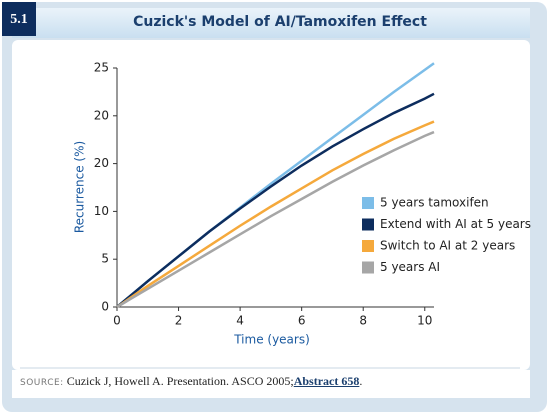 This screenshot has width=550, height=415. I want to click on header-band, so click(271, 23).